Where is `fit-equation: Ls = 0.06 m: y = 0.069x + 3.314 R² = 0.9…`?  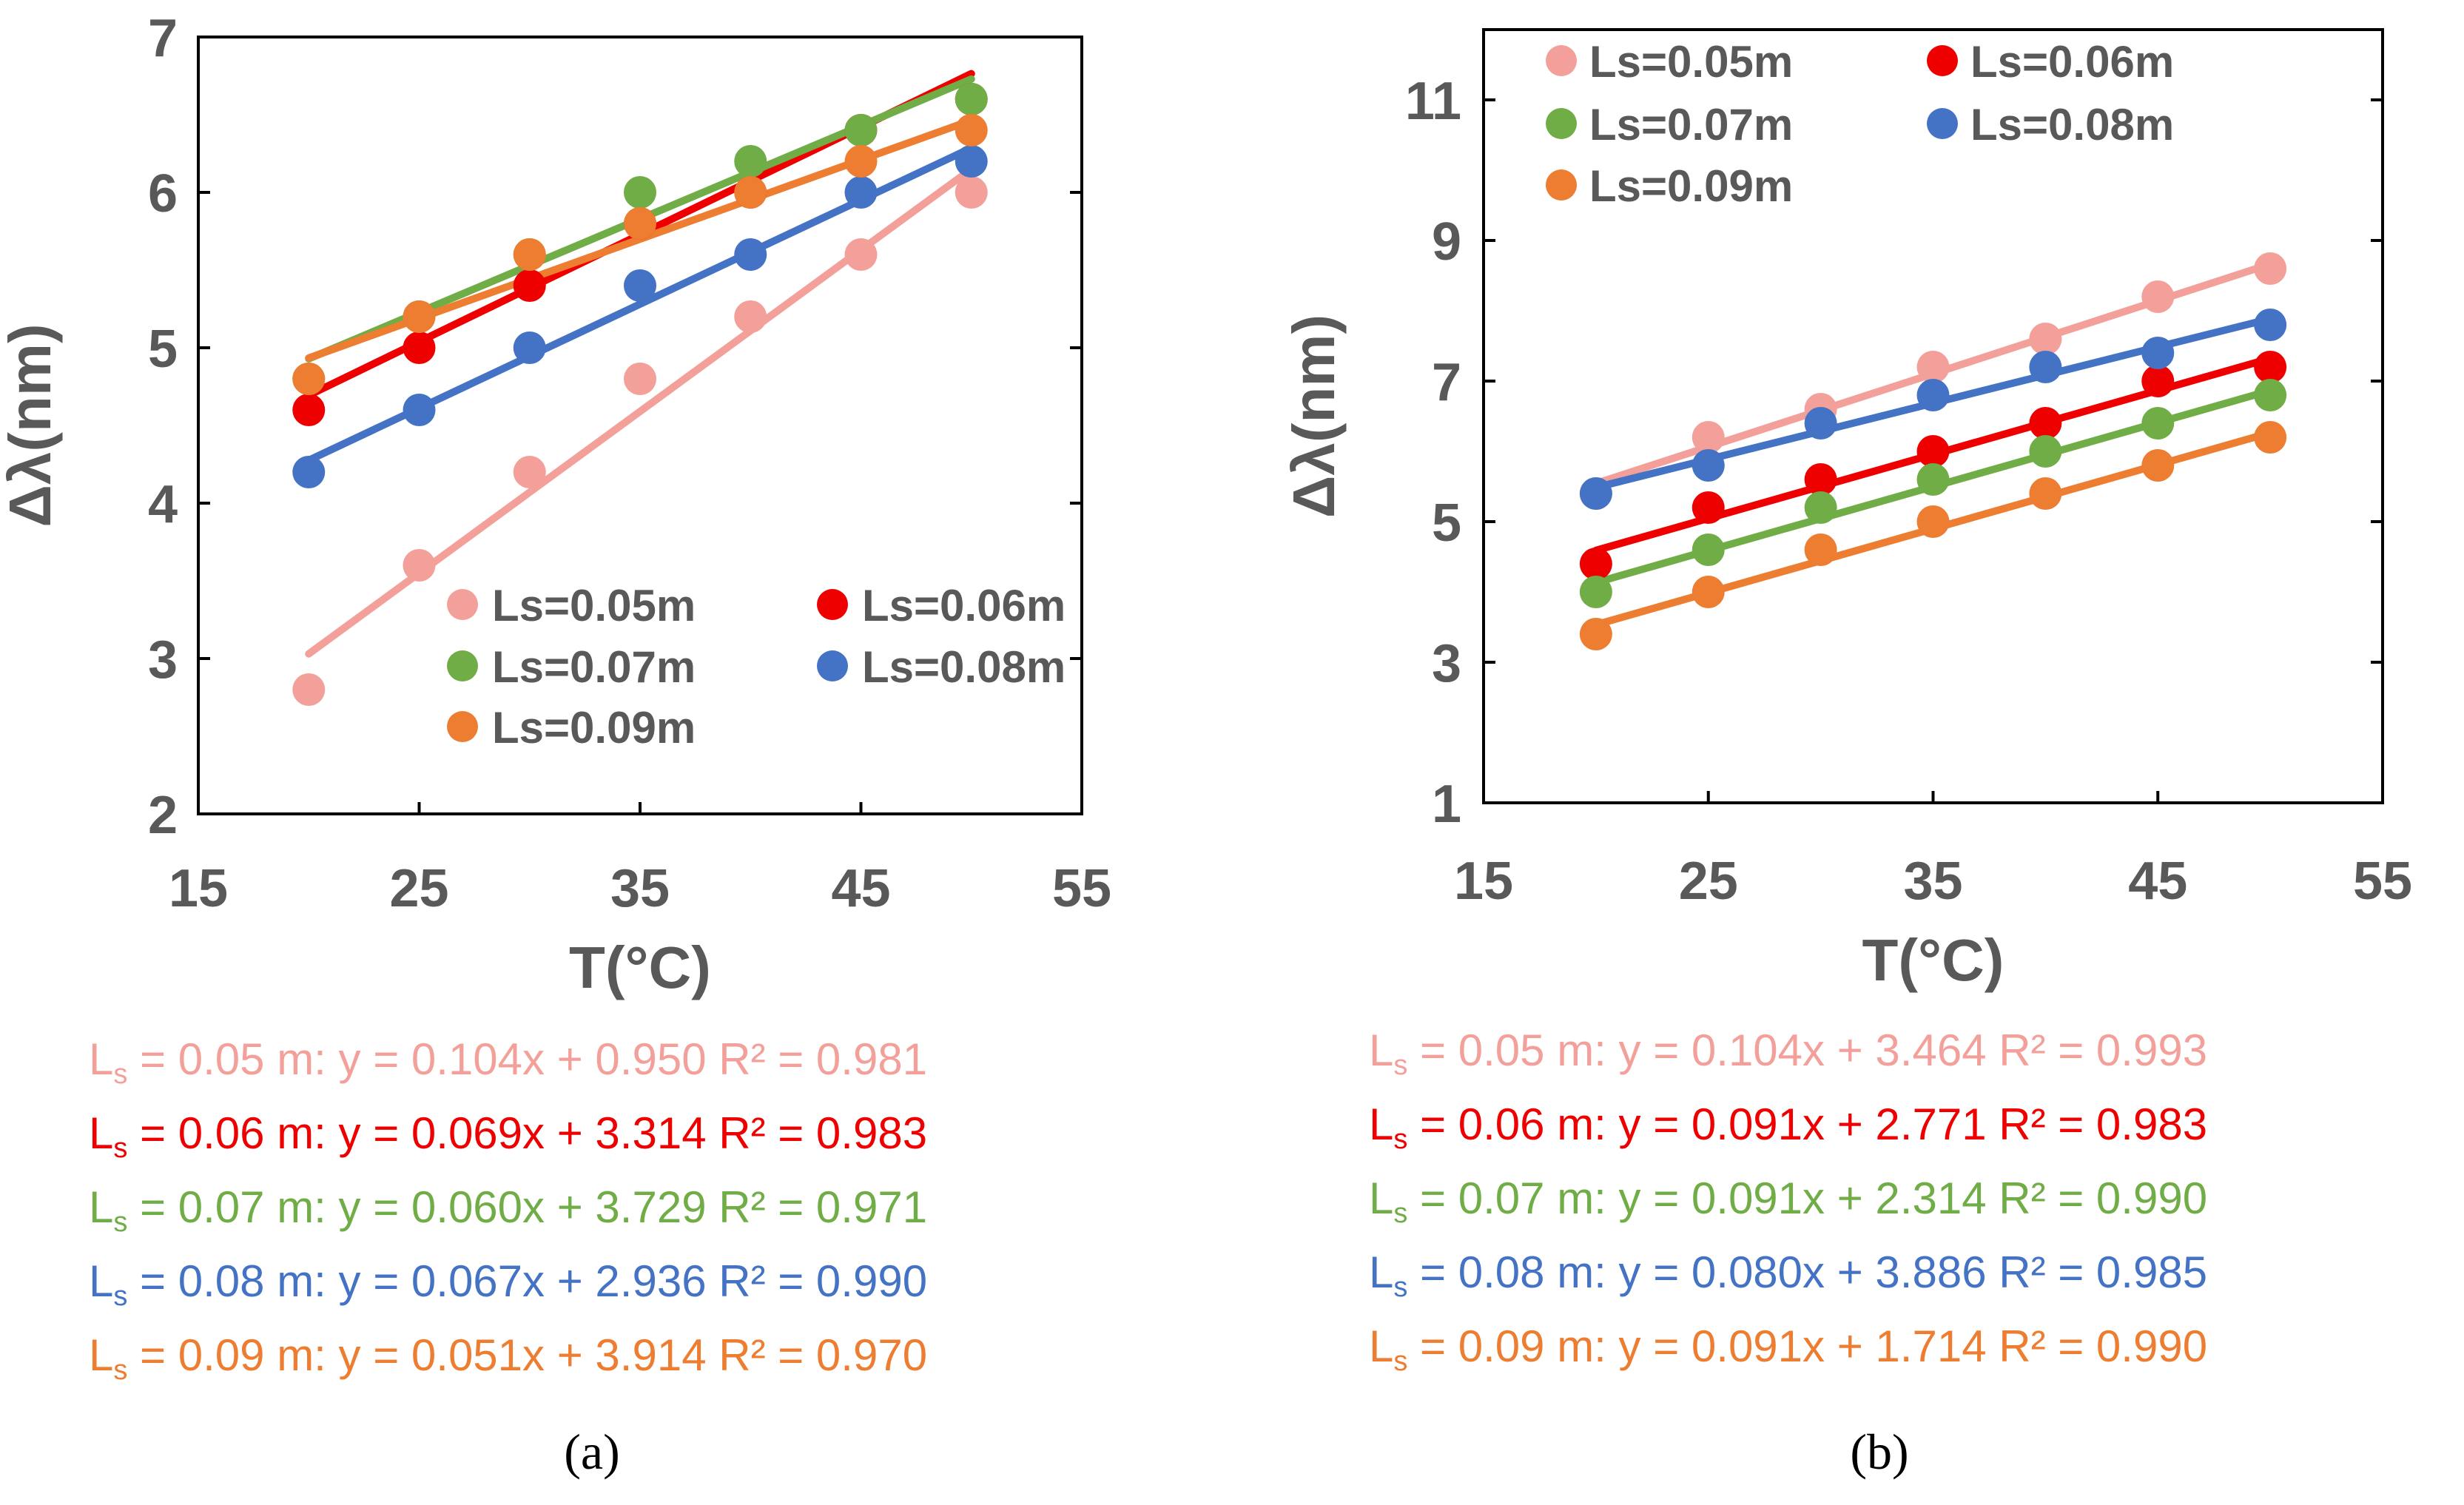
fit-equation: Ls = 0.06 m: y = 0.069x + 3.314 R² = 0.9… is located at coordinates (508, 1136).